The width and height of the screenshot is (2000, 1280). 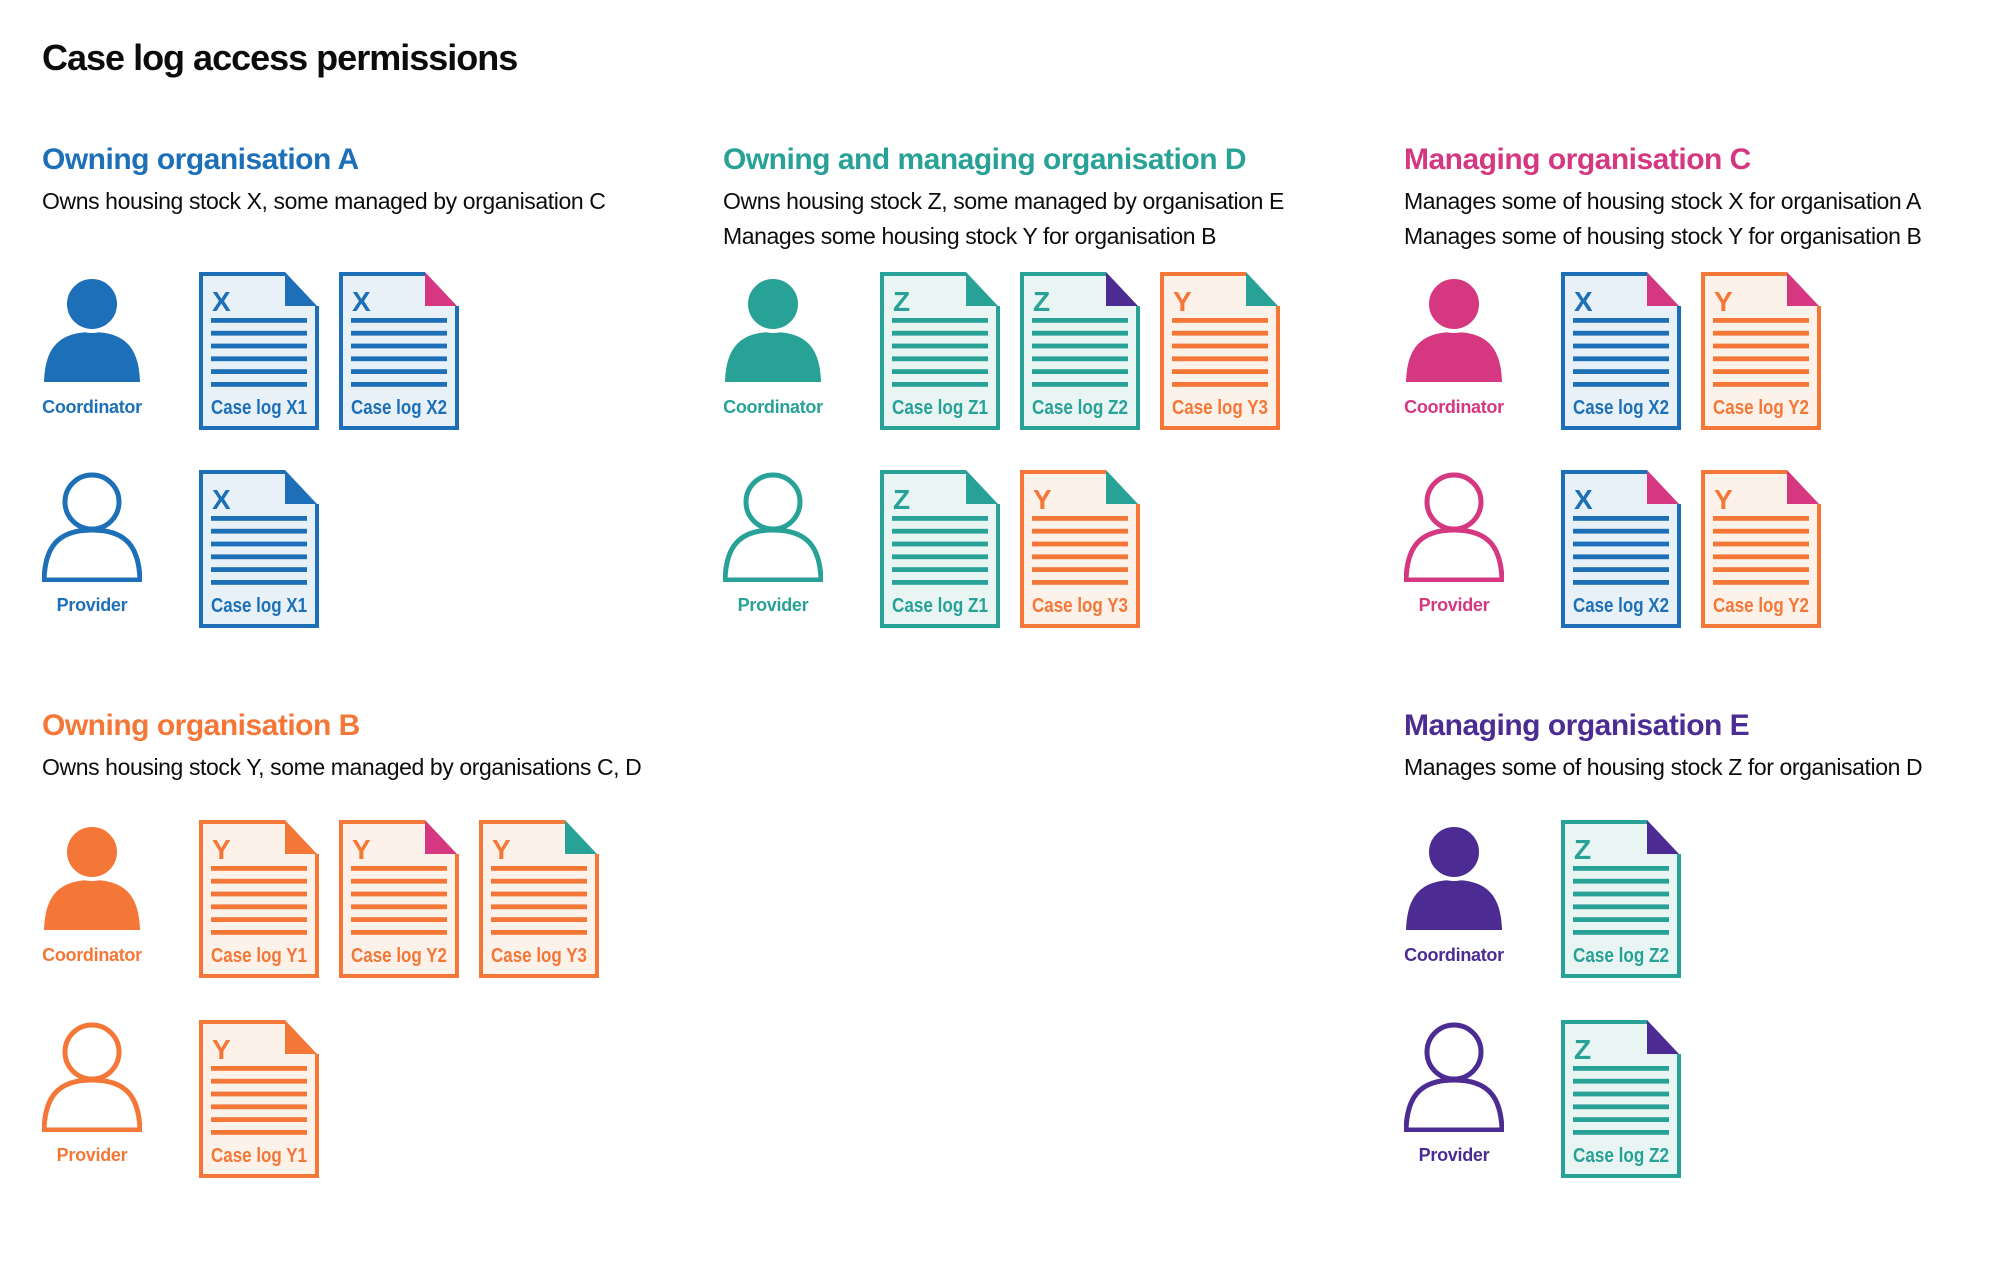 I want to click on case-log-document-y1: Y Case log Y1, so click(x=259, y=899).